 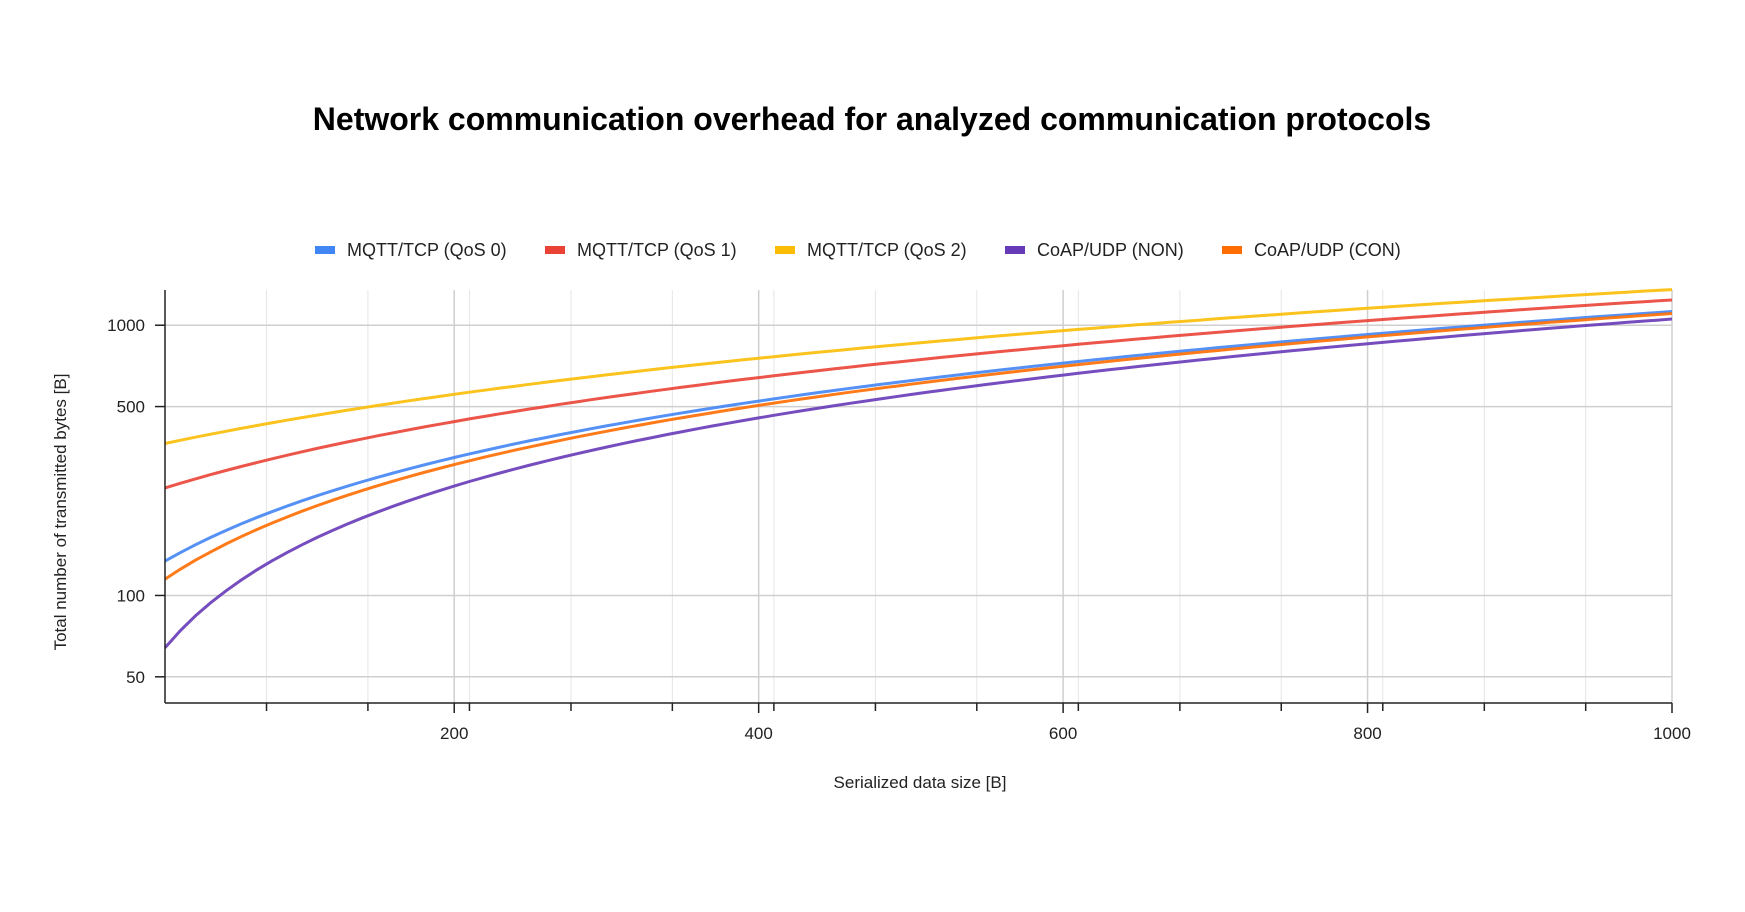 I want to click on x-tick-label: 1000, so click(x=1672, y=733).